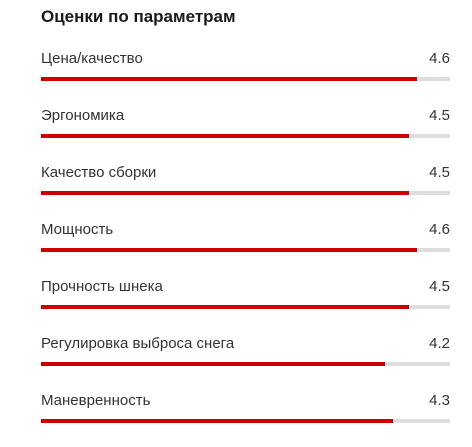  I want to click on rating-row-header: Качество сборки 4.5, so click(245, 174).